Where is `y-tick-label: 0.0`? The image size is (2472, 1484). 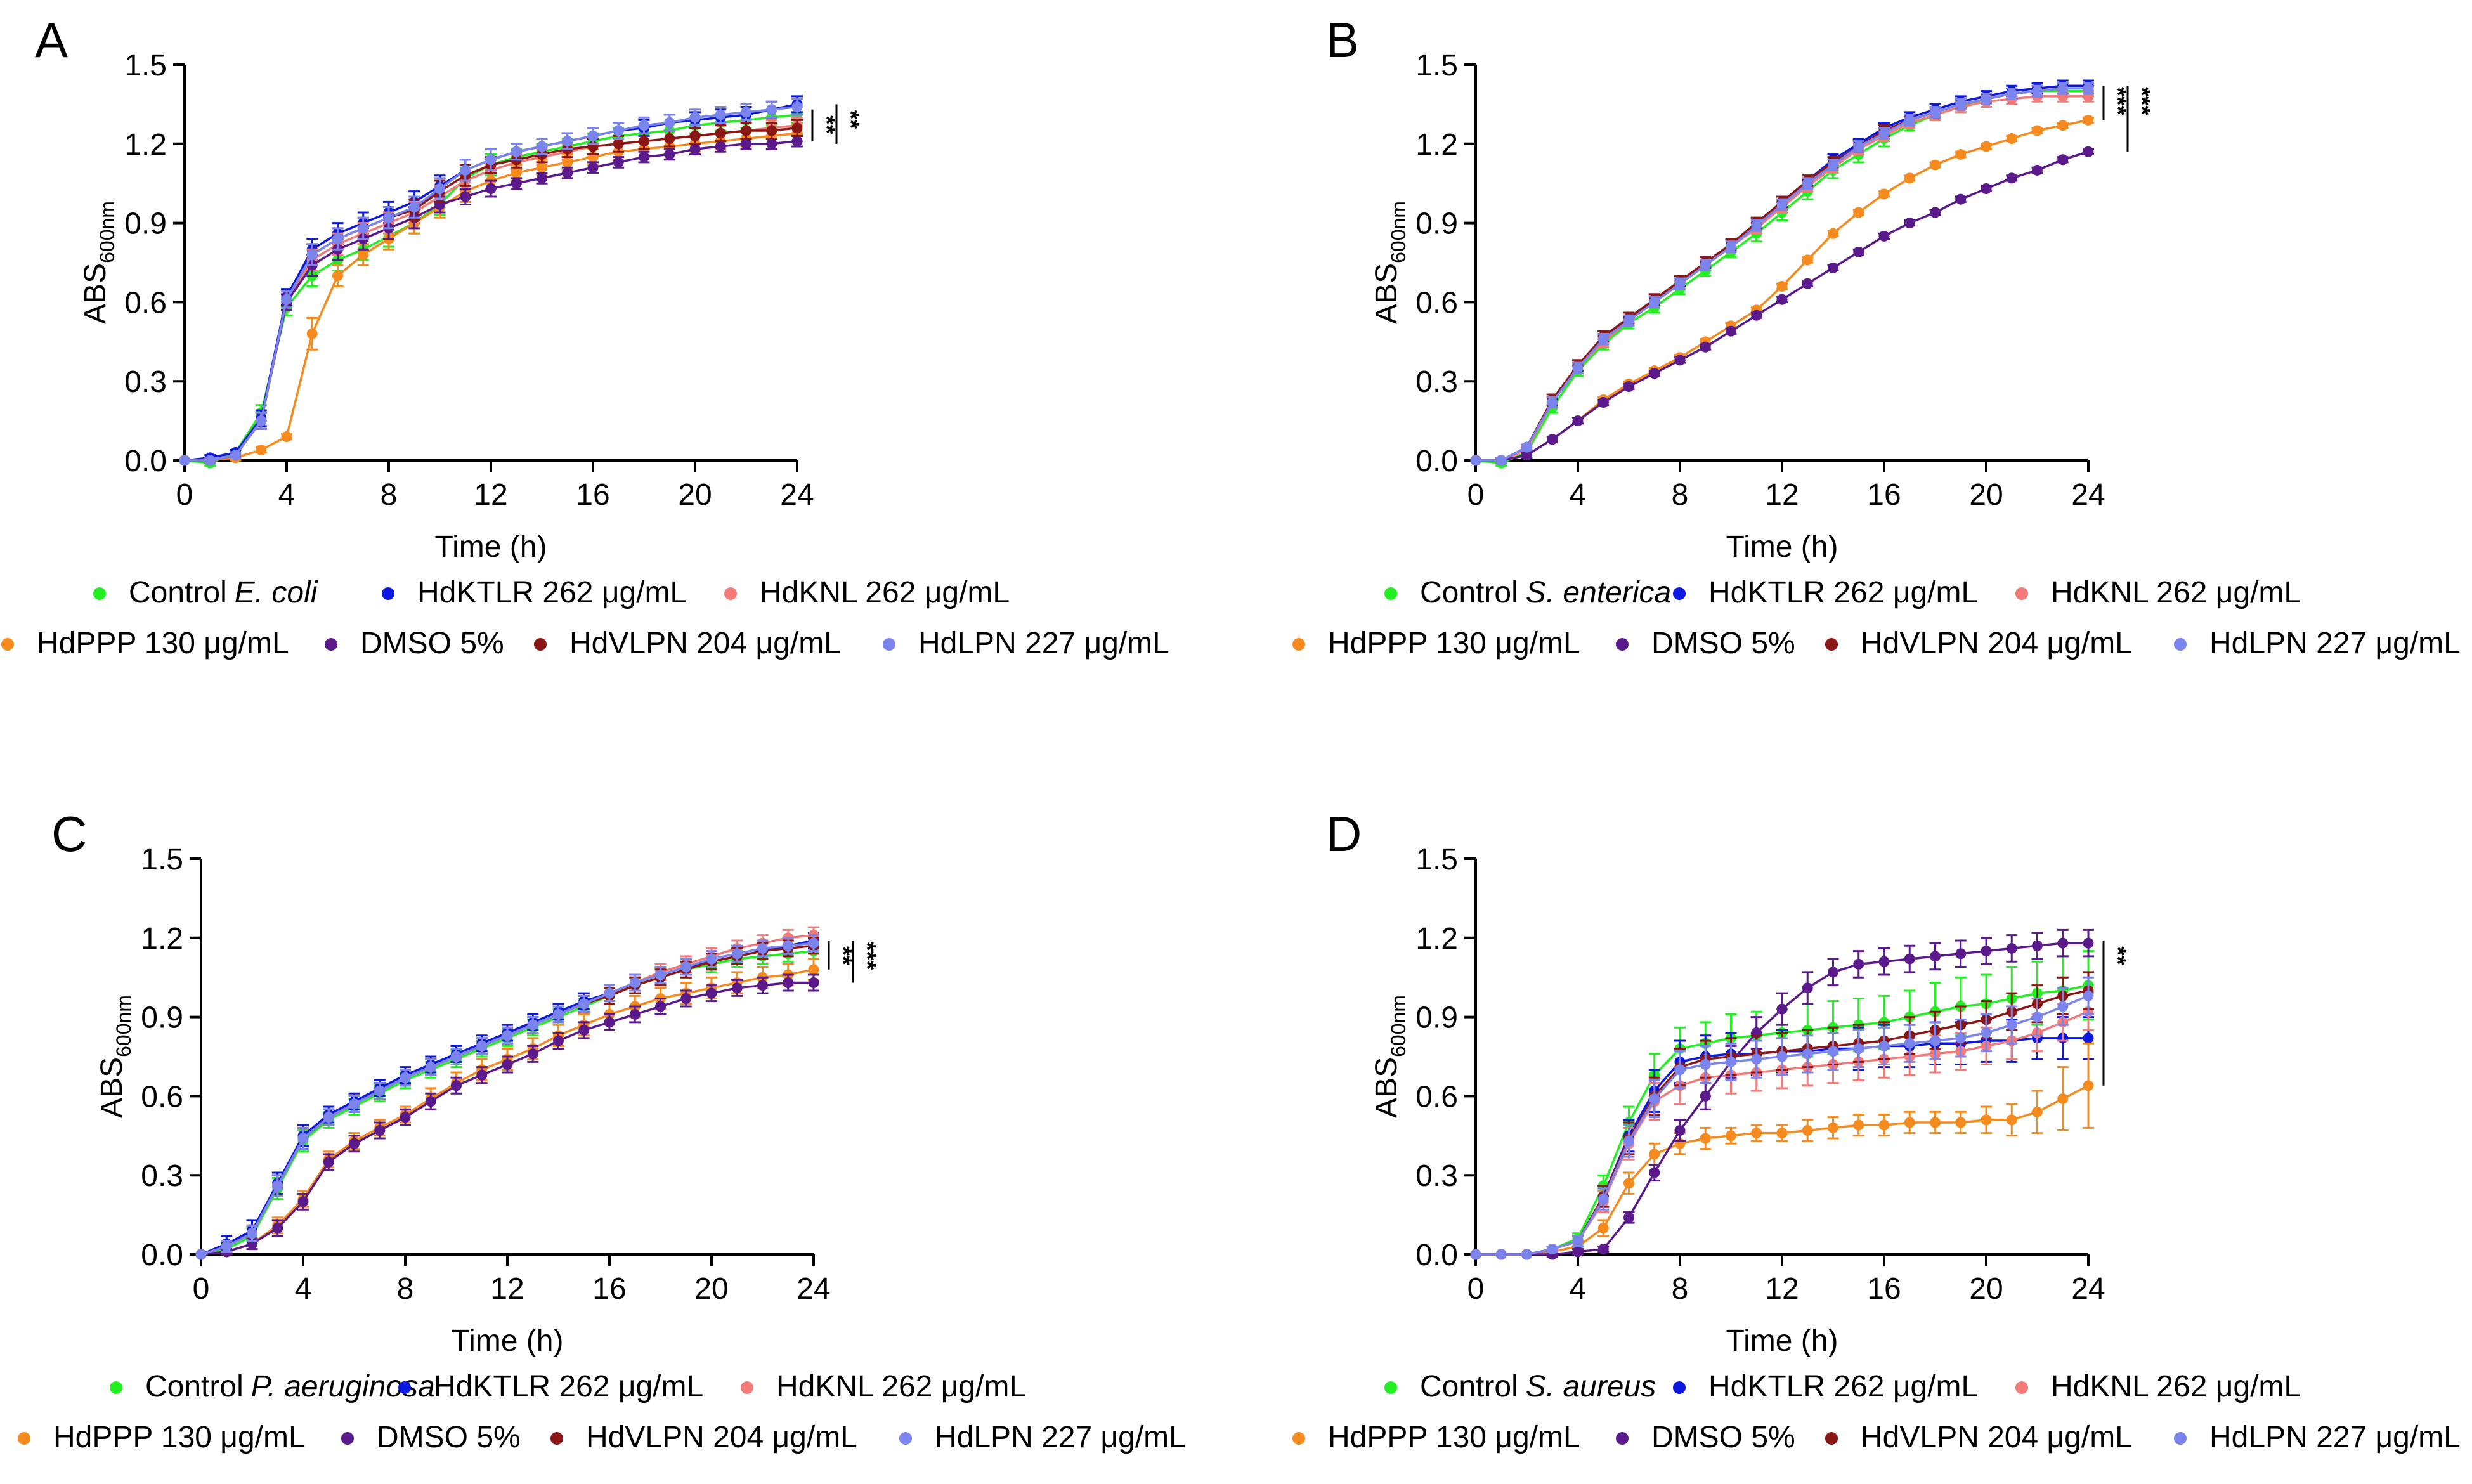 y-tick-label: 0.0 is located at coordinates (1437, 1255).